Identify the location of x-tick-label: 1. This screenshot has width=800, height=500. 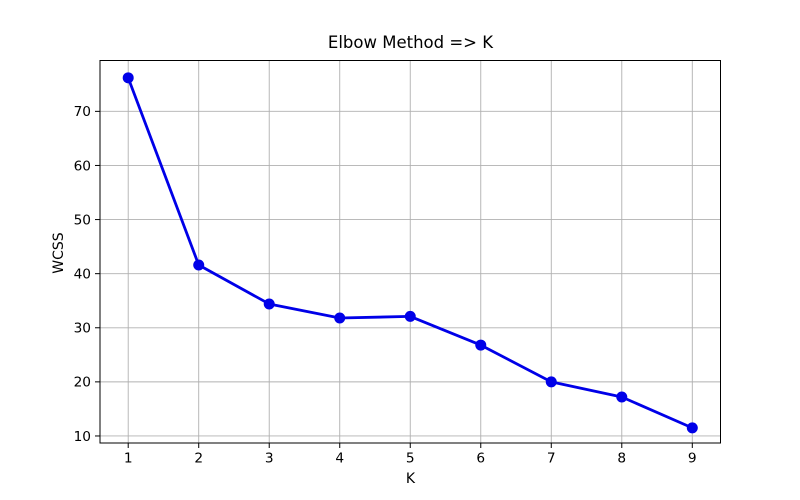
(128, 459).